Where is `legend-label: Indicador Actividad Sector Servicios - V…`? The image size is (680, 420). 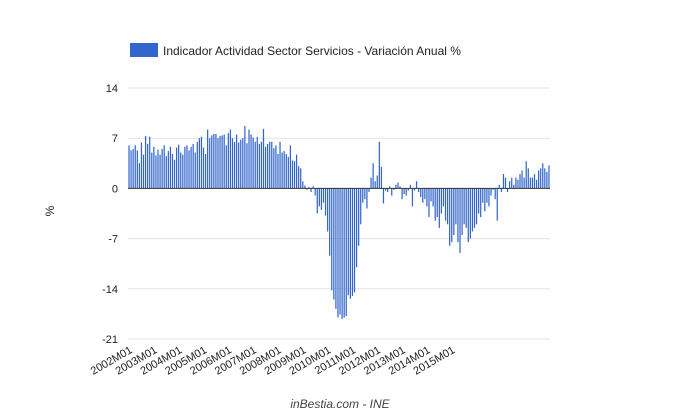 legend-label: Indicador Actividad Sector Servicios - V… is located at coordinates (312, 51).